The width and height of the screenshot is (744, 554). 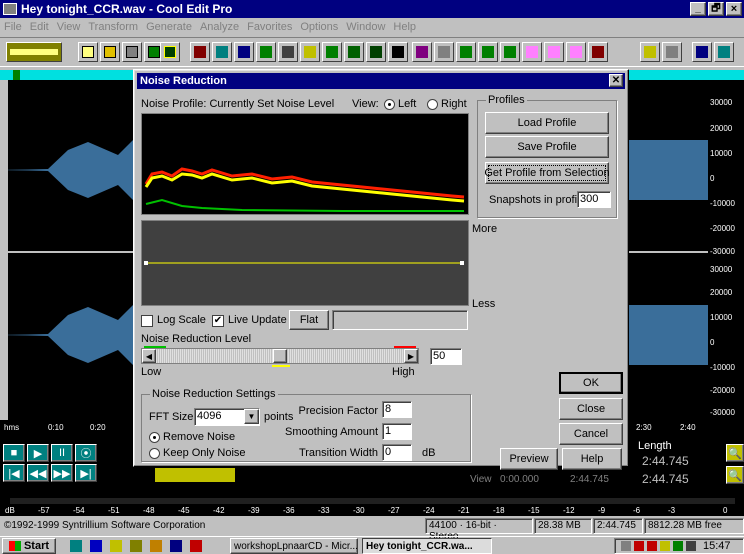 What do you see at coordinates (698, 9) in the screenshot?
I see `minimize-button: _` at bounding box center [698, 9].